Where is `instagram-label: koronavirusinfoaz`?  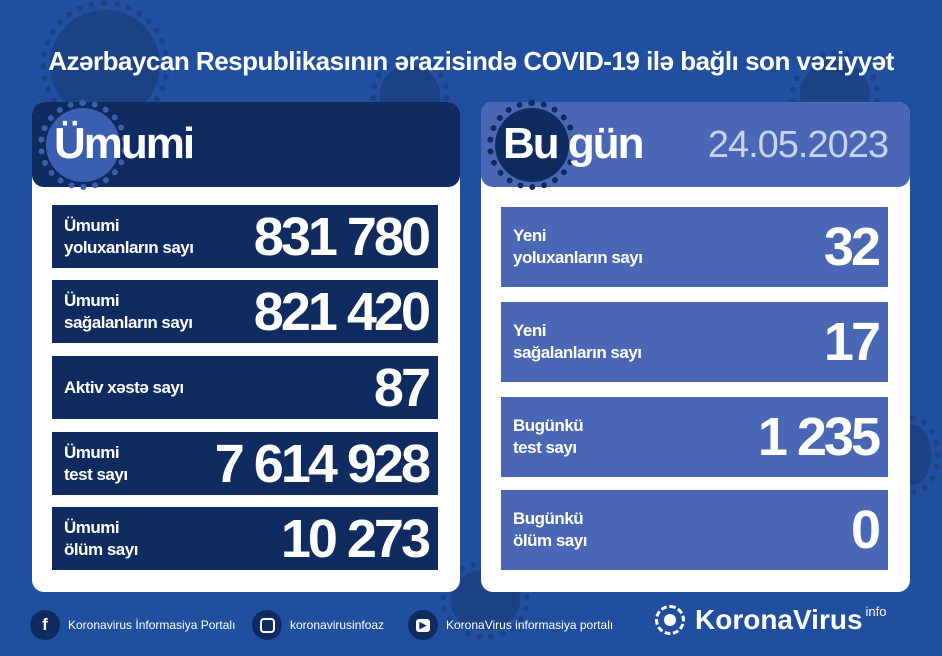
instagram-label: koronavirusinfoaz is located at coordinates (337, 625).